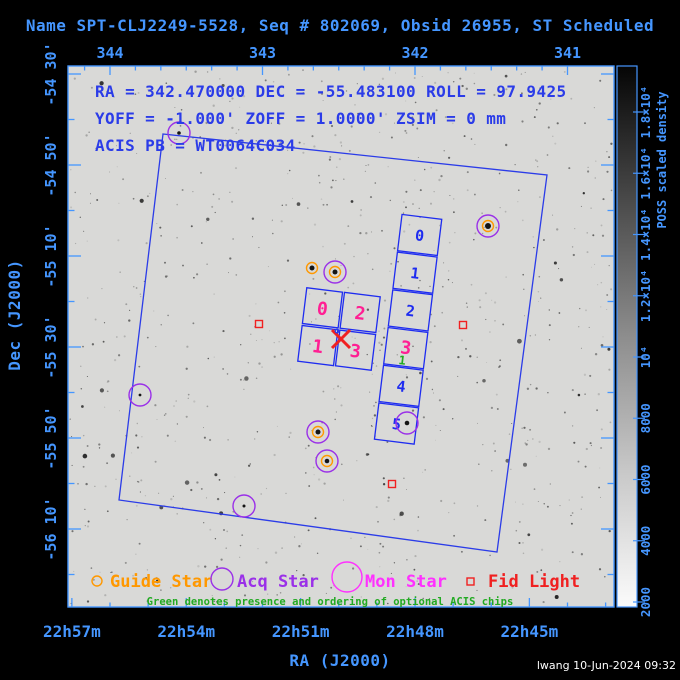 This screenshot has height=680, width=680. Describe the element at coordinates (414, 53) in the screenshot. I see `svg-text: 342` at that location.